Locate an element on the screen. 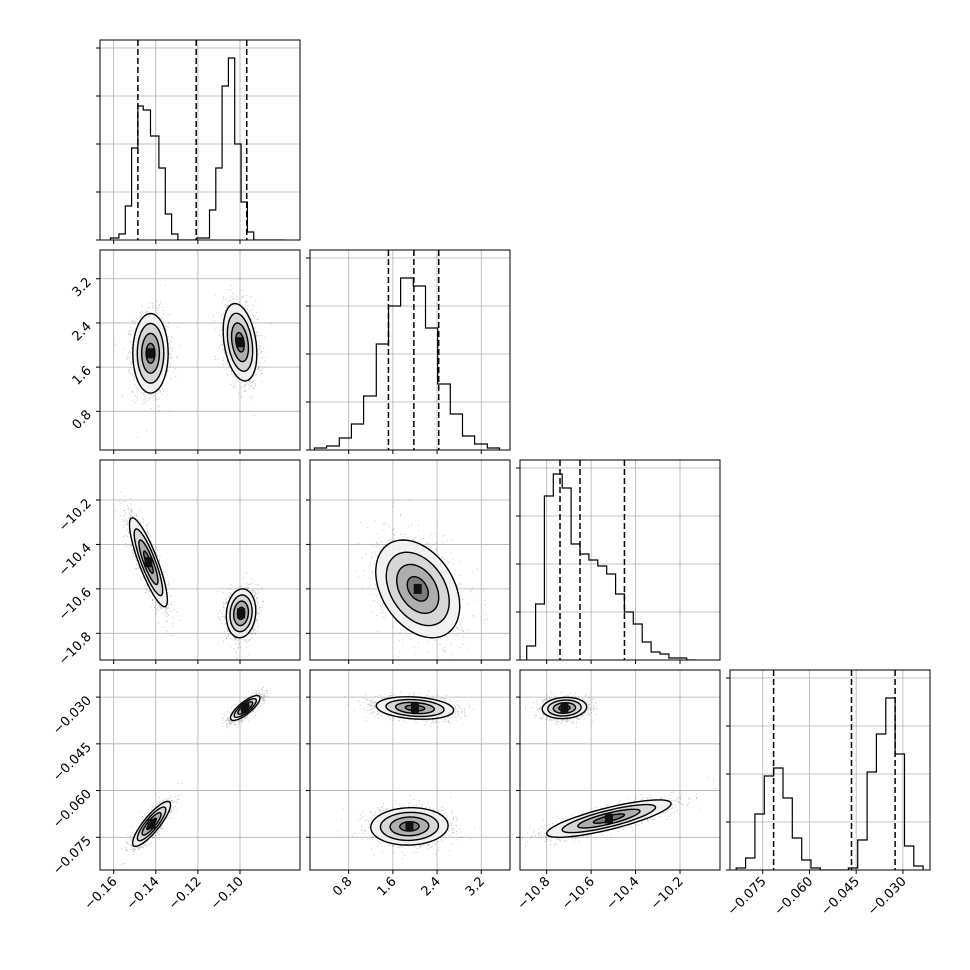 The width and height of the screenshot is (970, 970). panel-3-1: 0.8 1.6 2.4 3.2 is located at coordinates (408, 784).